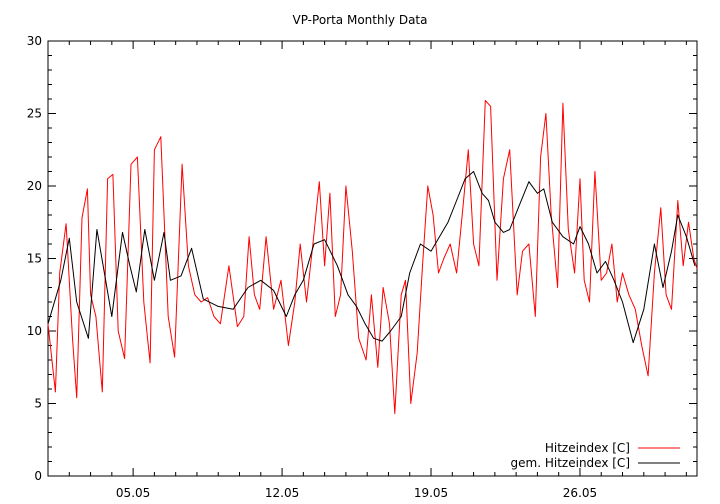 The height and width of the screenshot is (504, 720). Describe the element at coordinates (431, 493) in the screenshot. I see `x-tick-label: 19.05` at that location.